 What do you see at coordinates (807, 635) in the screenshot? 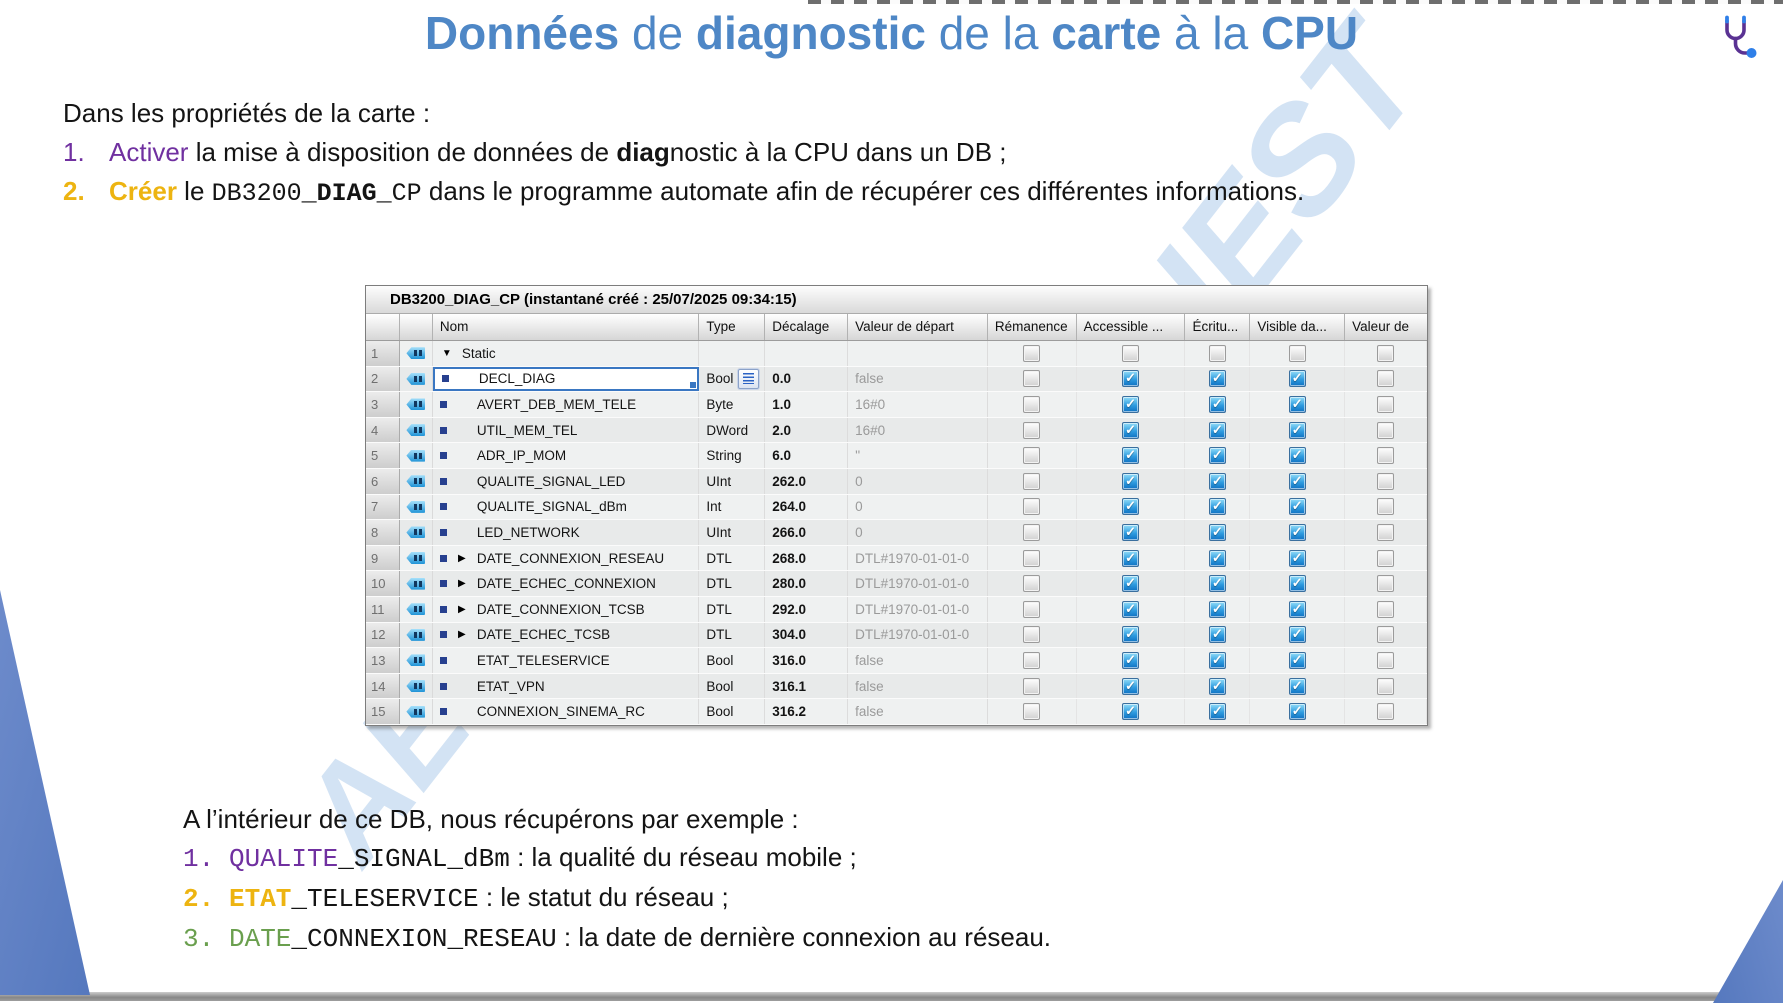
I see `offset-cell: 304.0` at bounding box center [807, 635].